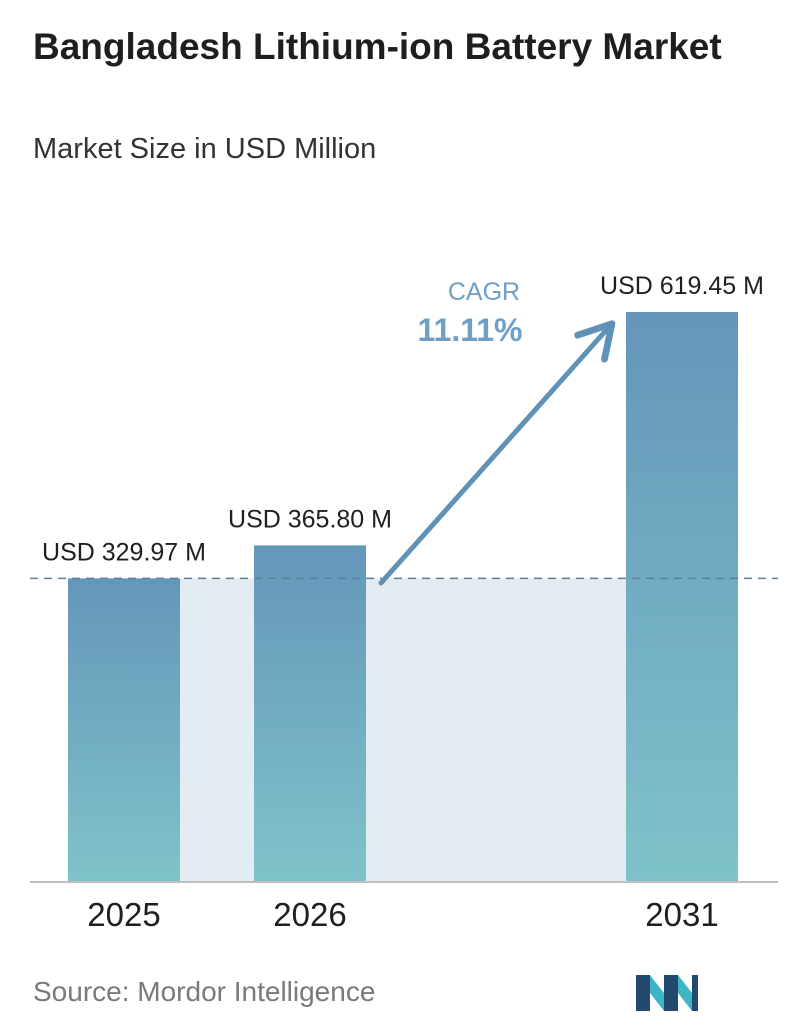  Describe the element at coordinates (377, 46) in the screenshot. I see `chart-title: Bangladesh Lithium-ion Battery Market` at that location.